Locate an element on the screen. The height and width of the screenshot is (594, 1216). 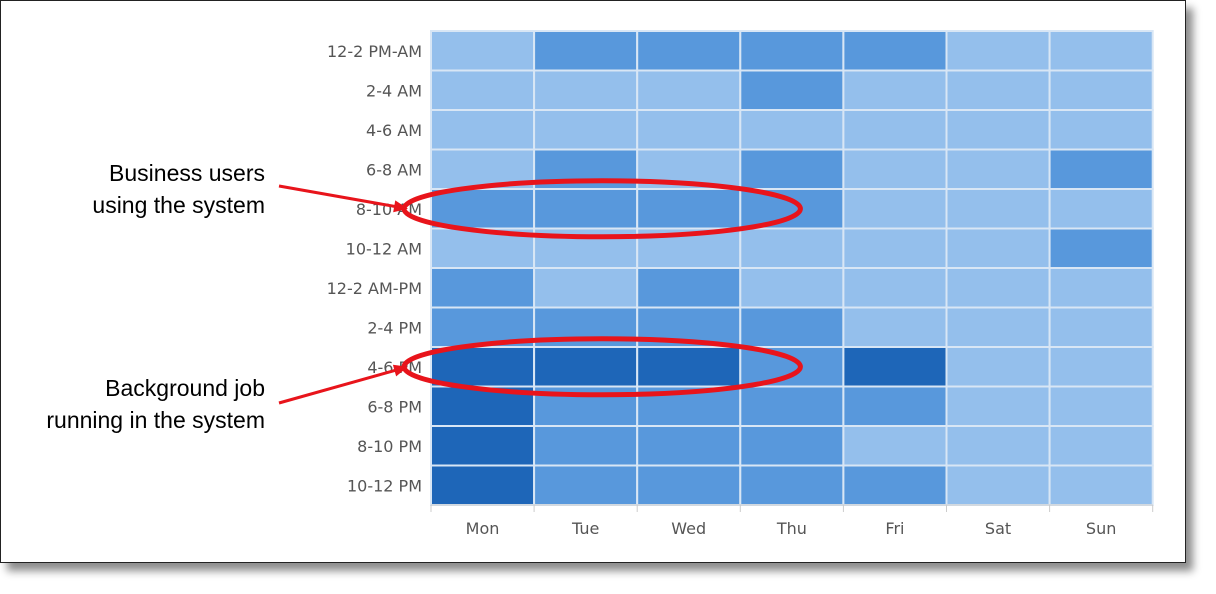
heatmap-cell-4-6-am-sun is located at coordinates (1101, 130).